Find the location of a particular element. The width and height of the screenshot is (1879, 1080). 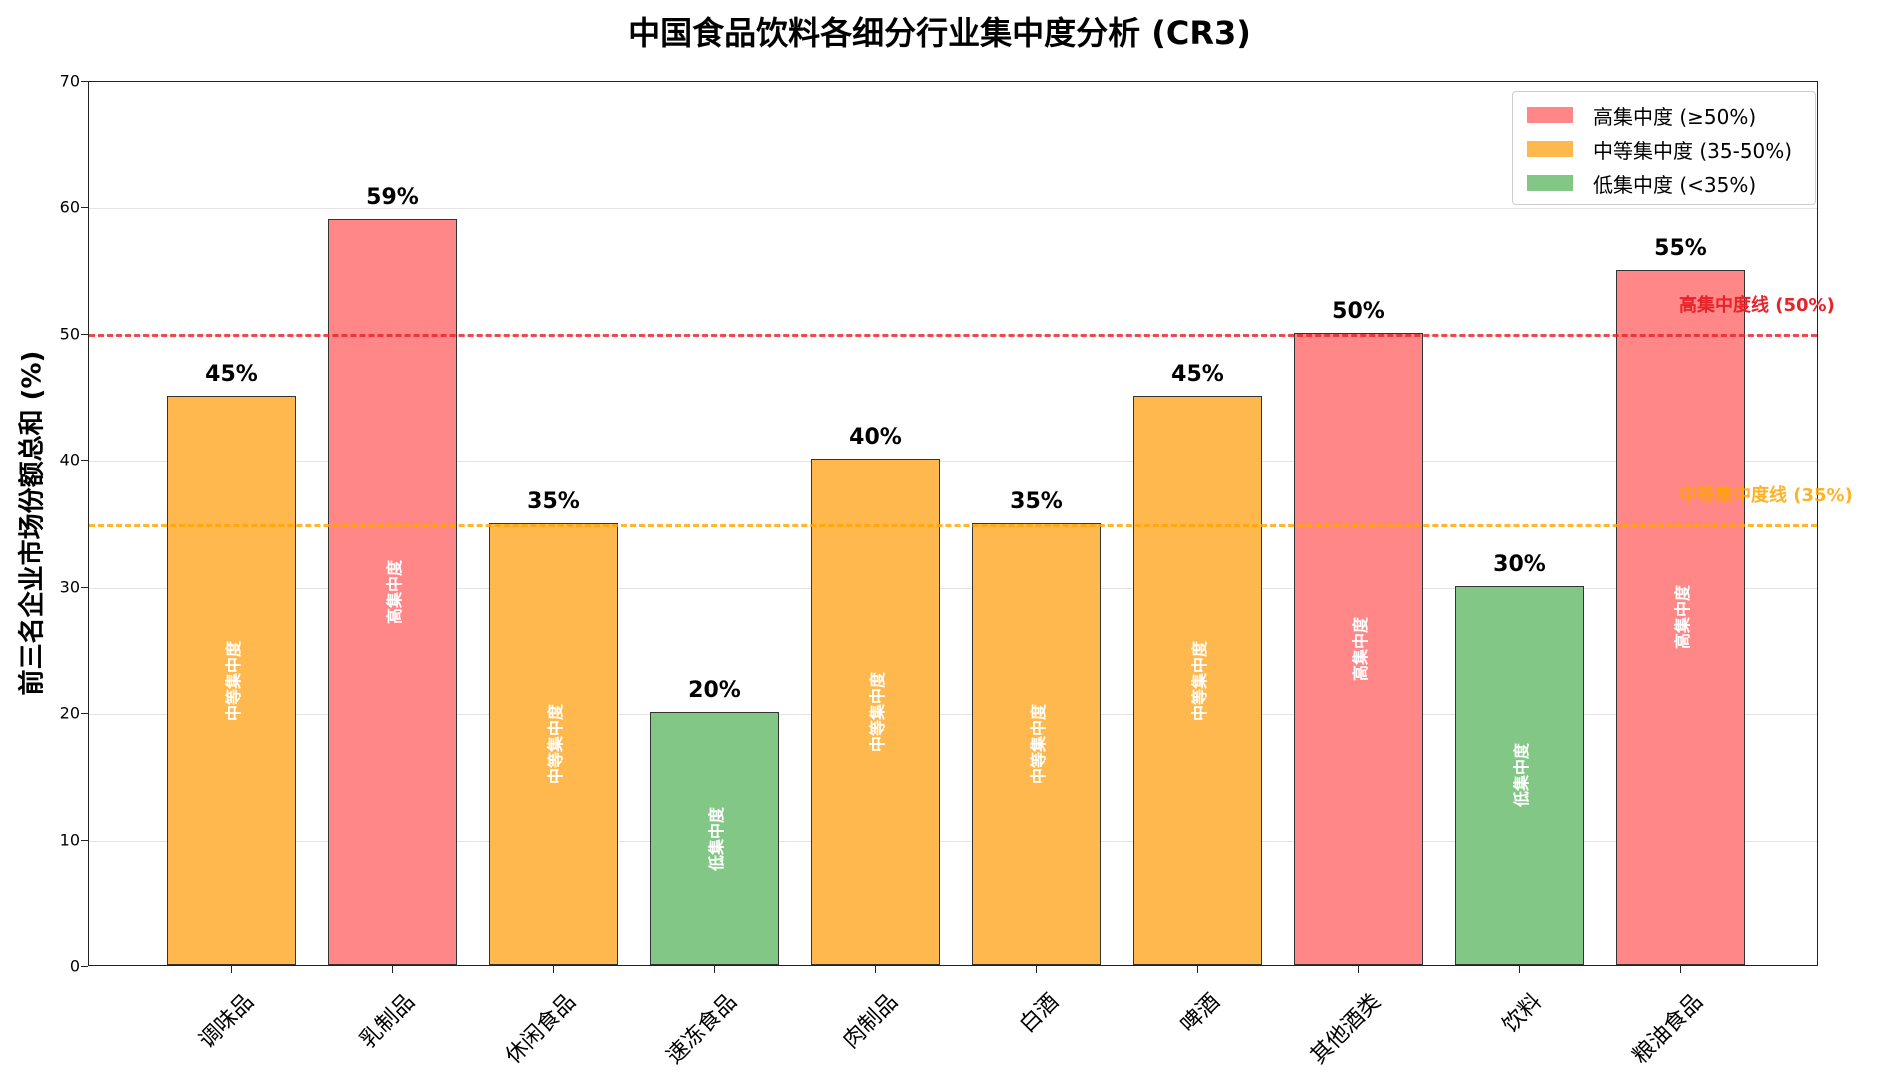

y-tick-label: 0 is located at coordinates (74, 966).